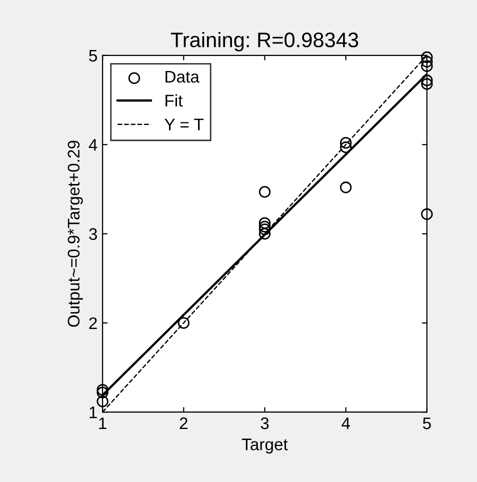 This screenshot has height=482, width=477. Describe the element at coordinates (93, 56) in the screenshot. I see `y-tick-label: 5` at that location.